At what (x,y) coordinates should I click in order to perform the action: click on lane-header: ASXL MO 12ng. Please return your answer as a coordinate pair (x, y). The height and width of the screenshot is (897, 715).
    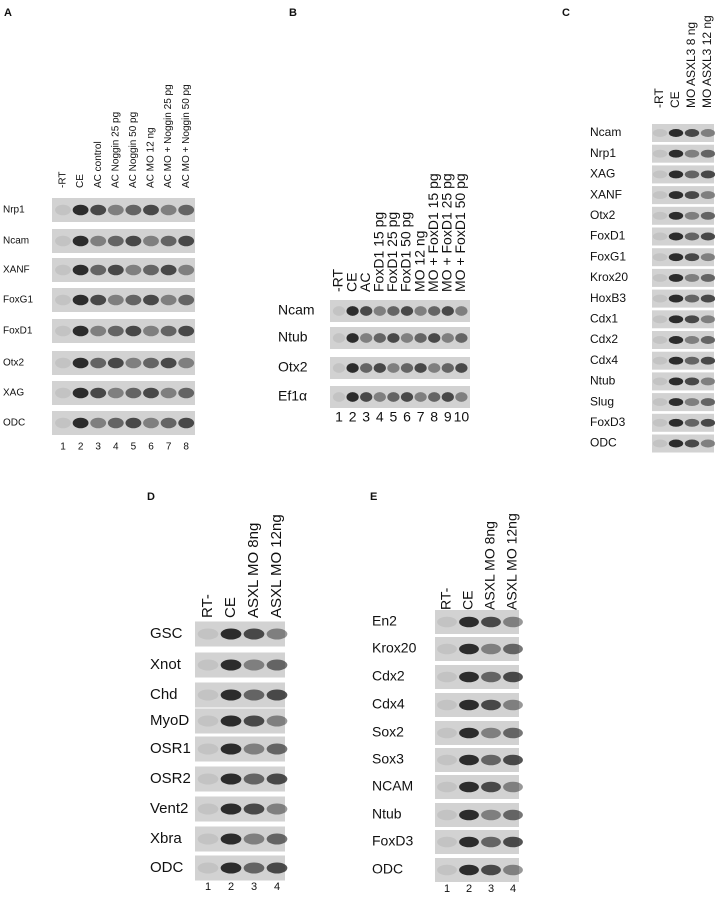
    Looking at the image, I should click on (512, 561).